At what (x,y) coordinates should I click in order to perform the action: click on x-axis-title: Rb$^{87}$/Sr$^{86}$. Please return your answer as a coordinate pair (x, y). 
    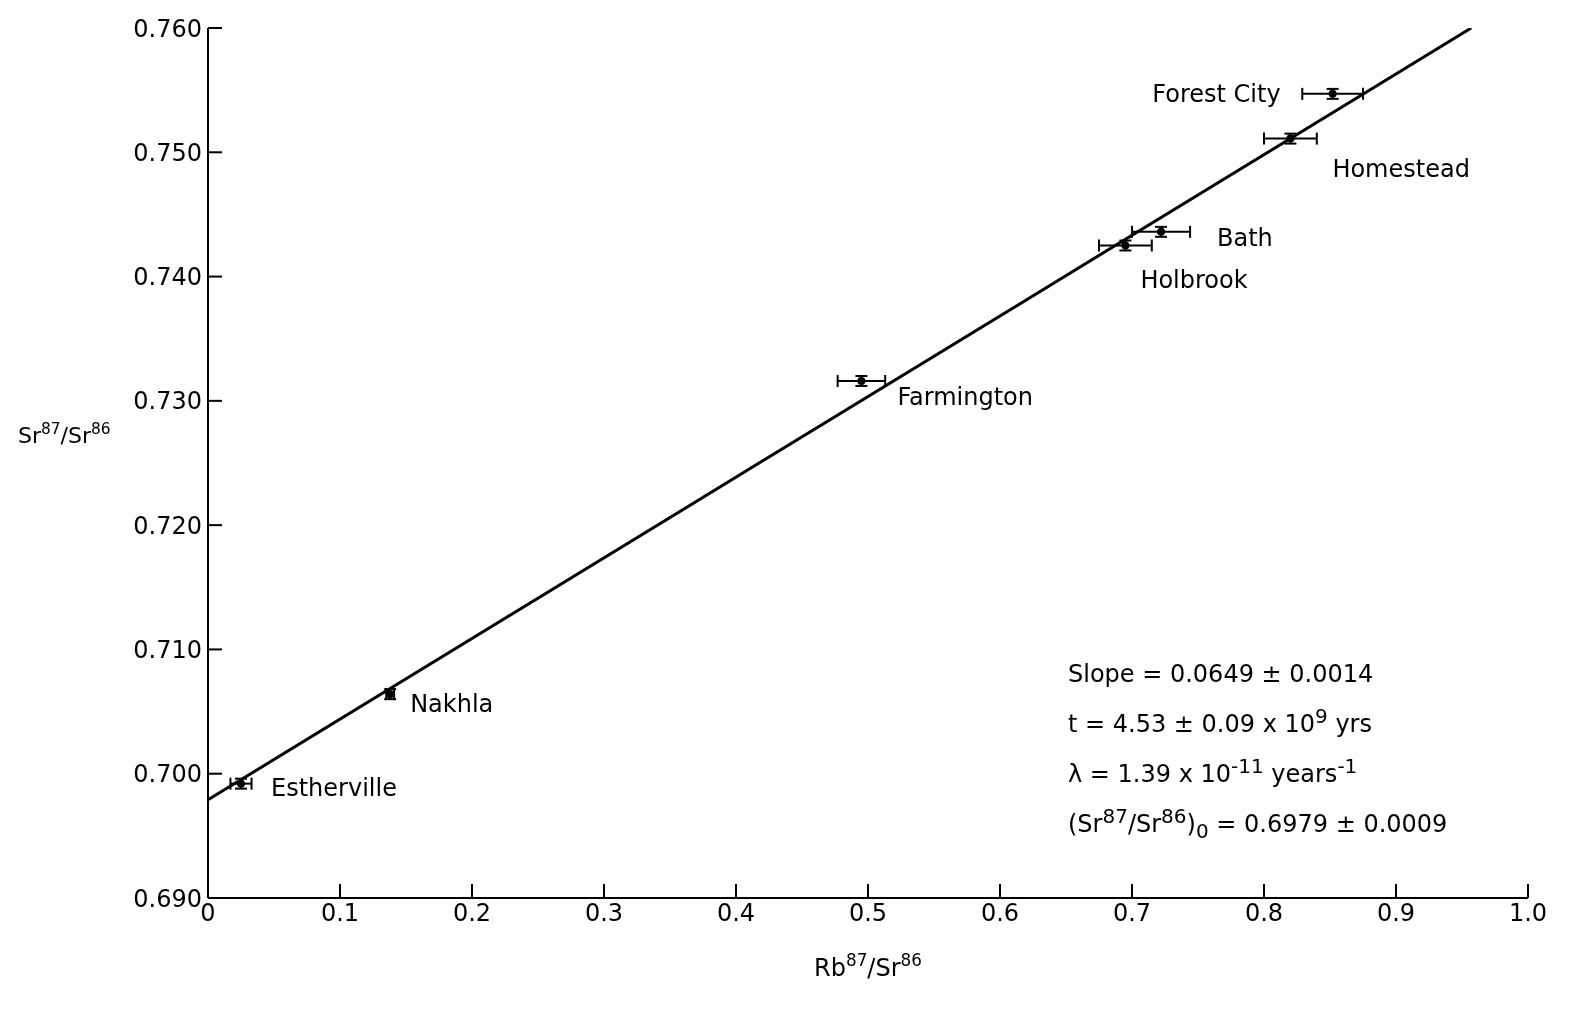
    Looking at the image, I should click on (868, 966).